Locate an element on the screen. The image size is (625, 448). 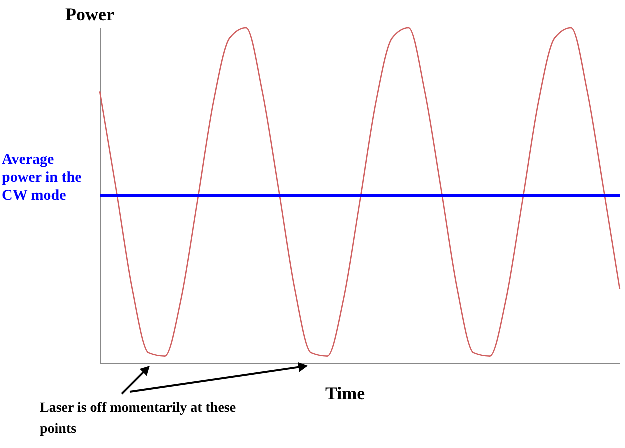
x-axis-title: Time is located at coordinates (346, 394).